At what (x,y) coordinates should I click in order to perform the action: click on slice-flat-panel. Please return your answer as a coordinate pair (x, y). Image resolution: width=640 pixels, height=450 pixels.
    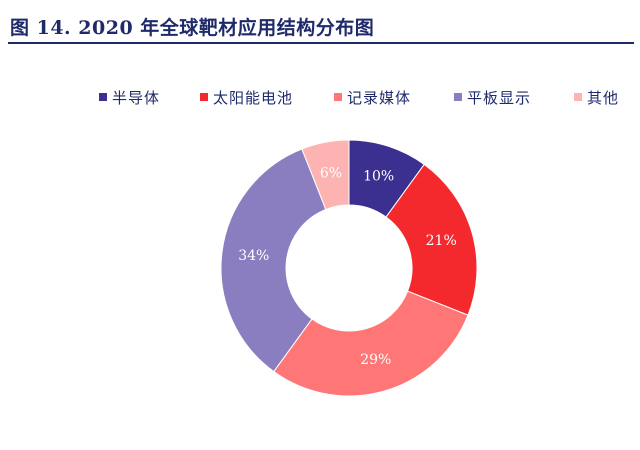
    Looking at the image, I should click on (273, 260).